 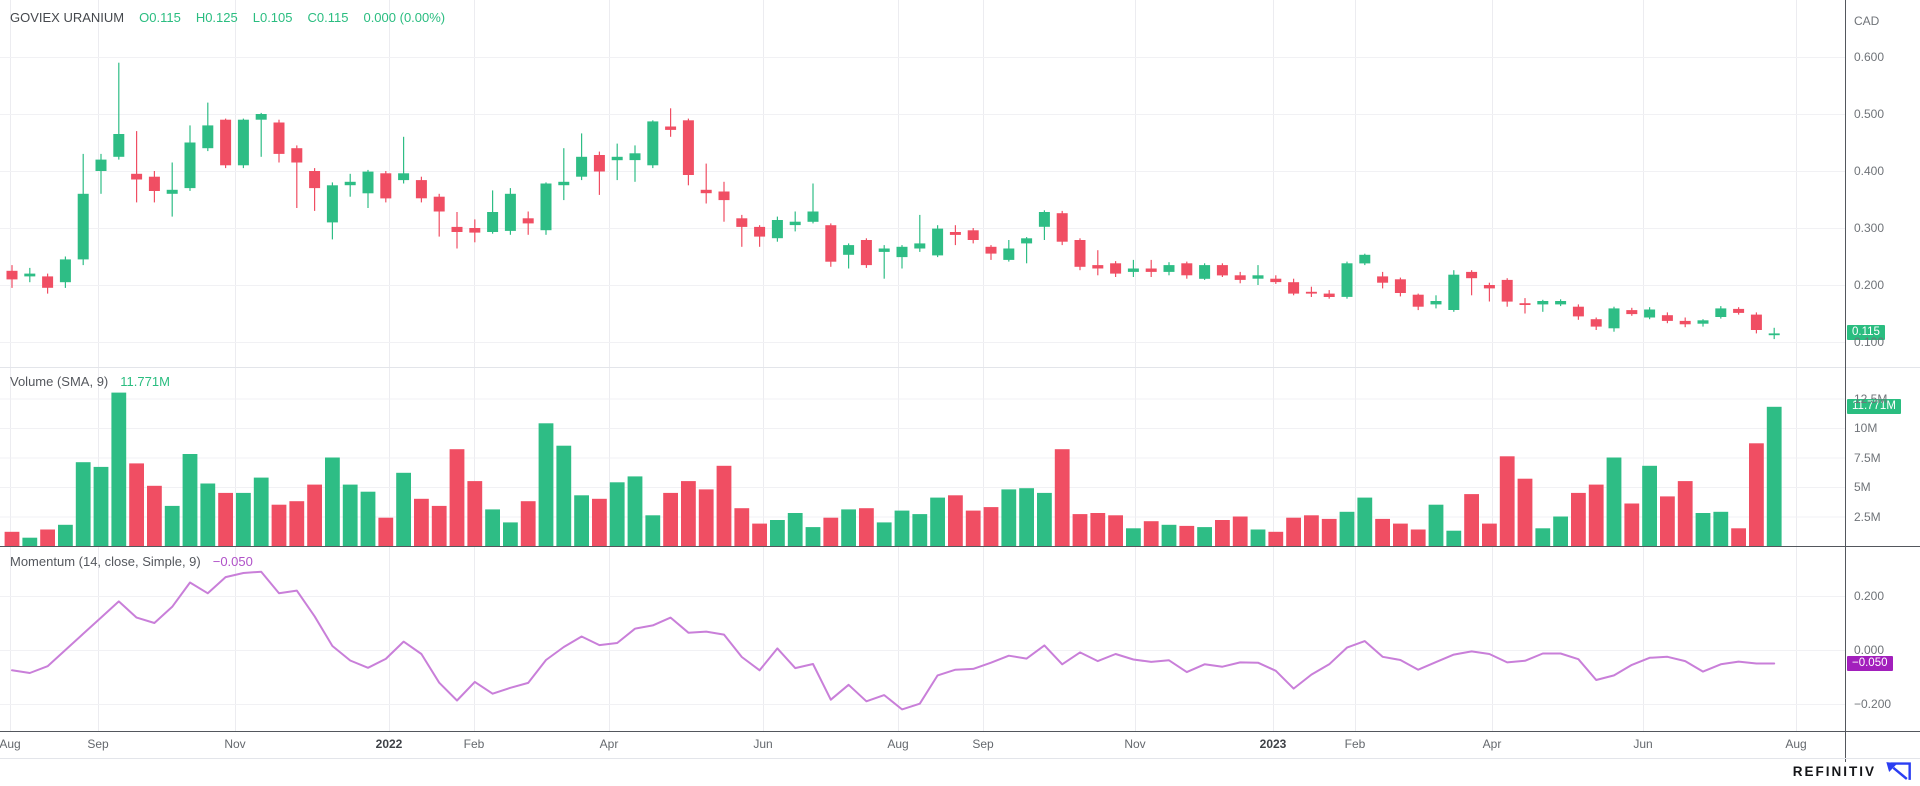 What do you see at coordinates (1869, 650) in the screenshot?
I see `momentum-axis-tick: 0.000` at bounding box center [1869, 650].